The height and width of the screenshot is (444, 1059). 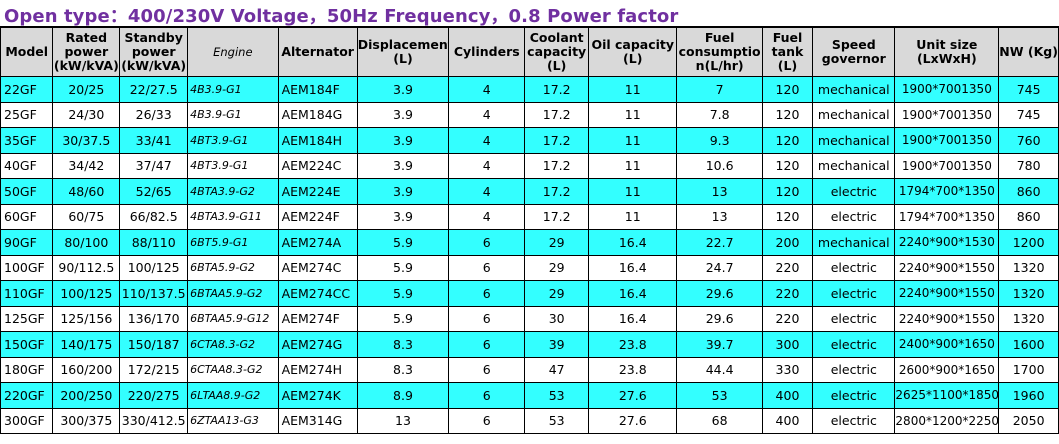 What do you see at coordinates (233, 369) in the screenshot?
I see `cell-engine: 6CTAA8.3-G2` at bounding box center [233, 369].